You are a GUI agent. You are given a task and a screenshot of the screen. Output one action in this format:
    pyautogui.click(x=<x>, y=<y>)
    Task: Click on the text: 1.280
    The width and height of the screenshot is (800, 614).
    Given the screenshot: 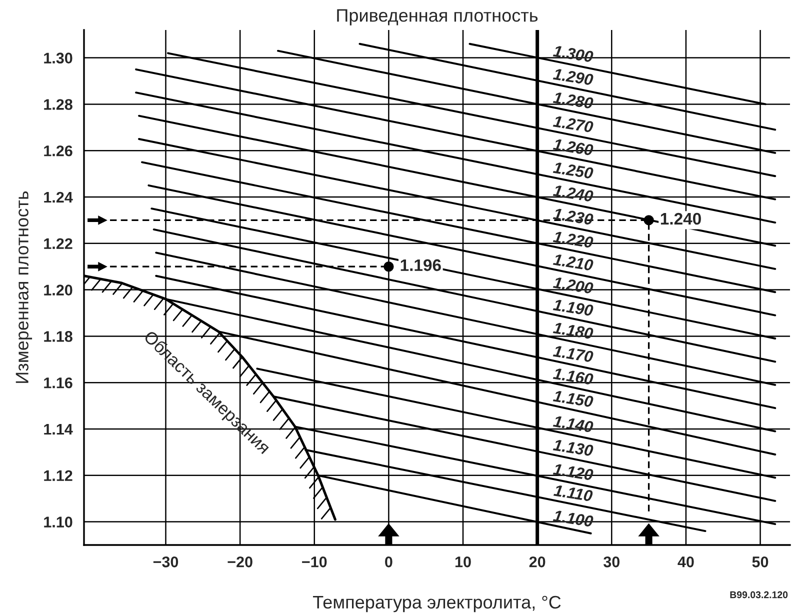 What is the action you would take?
    pyautogui.click(x=573, y=101)
    